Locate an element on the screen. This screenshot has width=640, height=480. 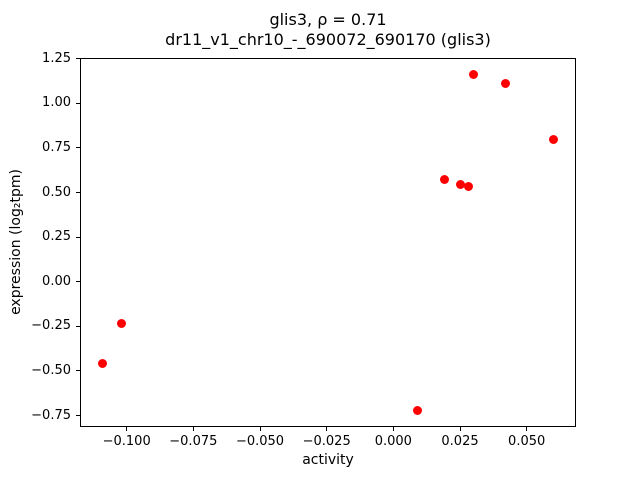
y-tick-label: 0.25 is located at coordinates (56, 237).